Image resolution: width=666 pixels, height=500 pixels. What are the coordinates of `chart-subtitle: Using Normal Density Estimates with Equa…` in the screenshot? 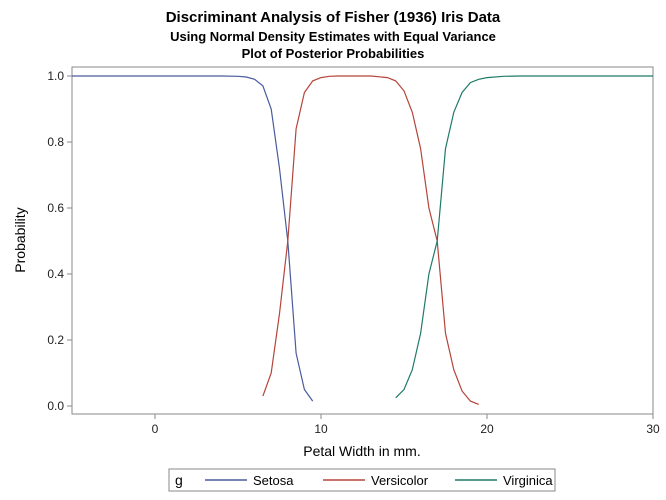 It's located at (333, 36).